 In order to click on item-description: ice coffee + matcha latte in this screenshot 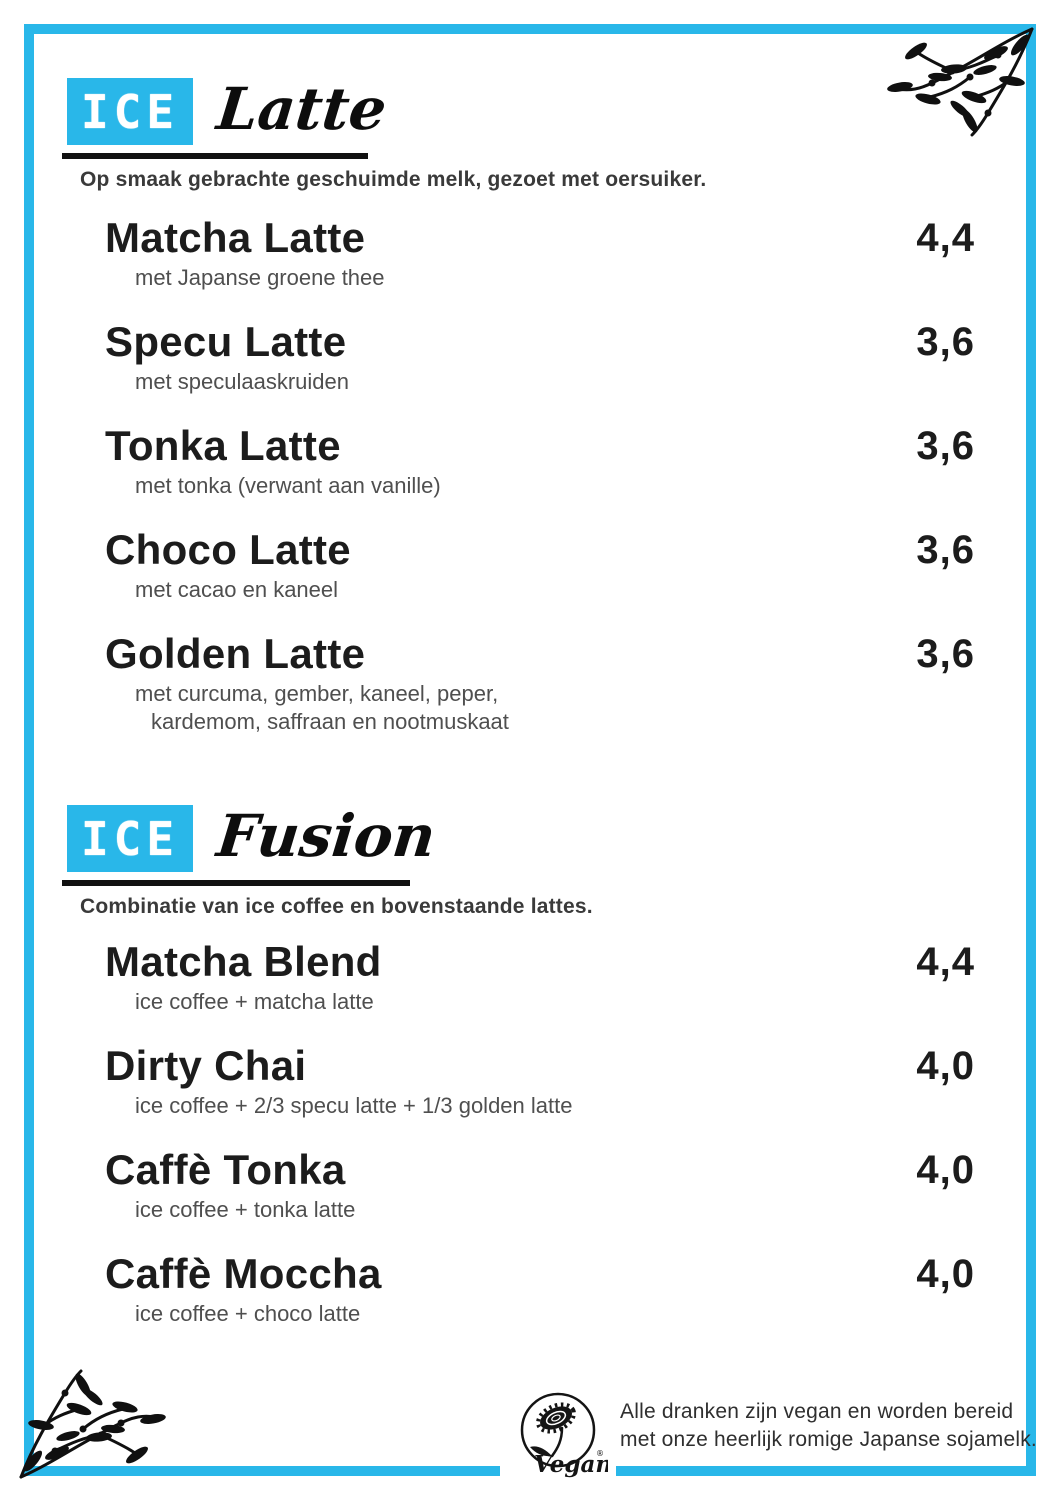, I will do `click(254, 1001)`.